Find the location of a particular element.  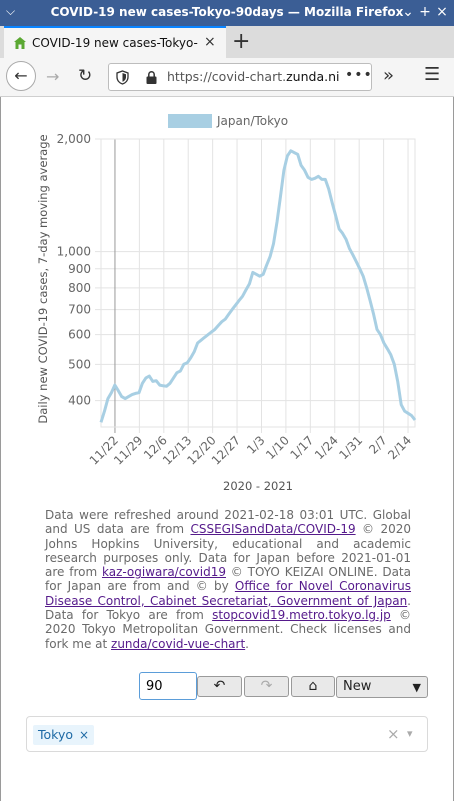

days-input is located at coordinates (168, 686).